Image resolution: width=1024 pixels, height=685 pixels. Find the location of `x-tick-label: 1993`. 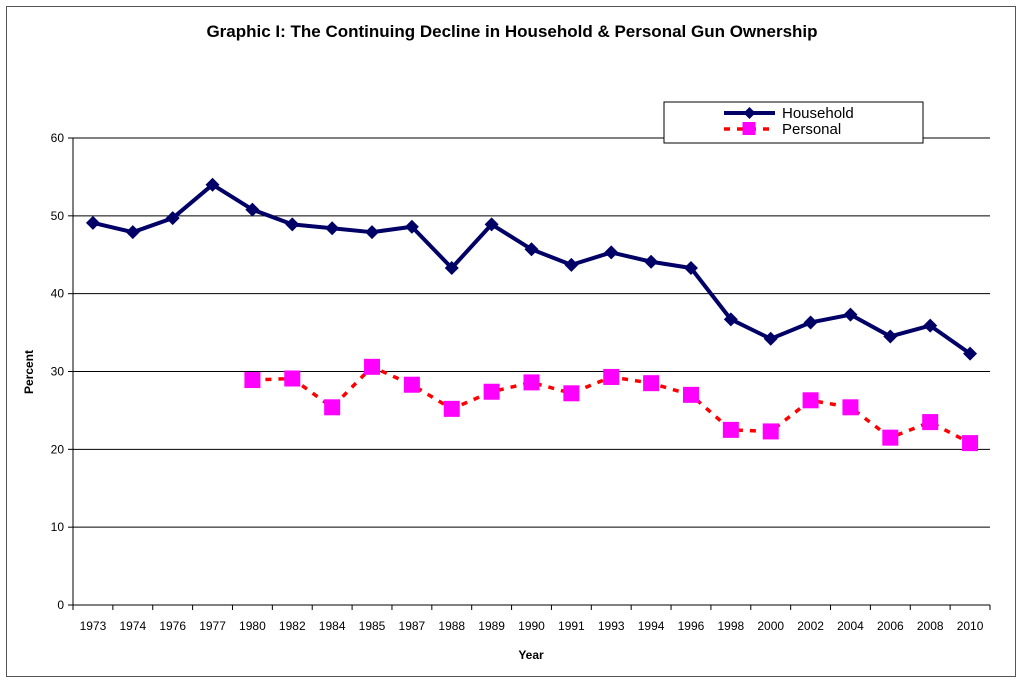

x-tick-label: 1993 is located at coordinates (611, 626).